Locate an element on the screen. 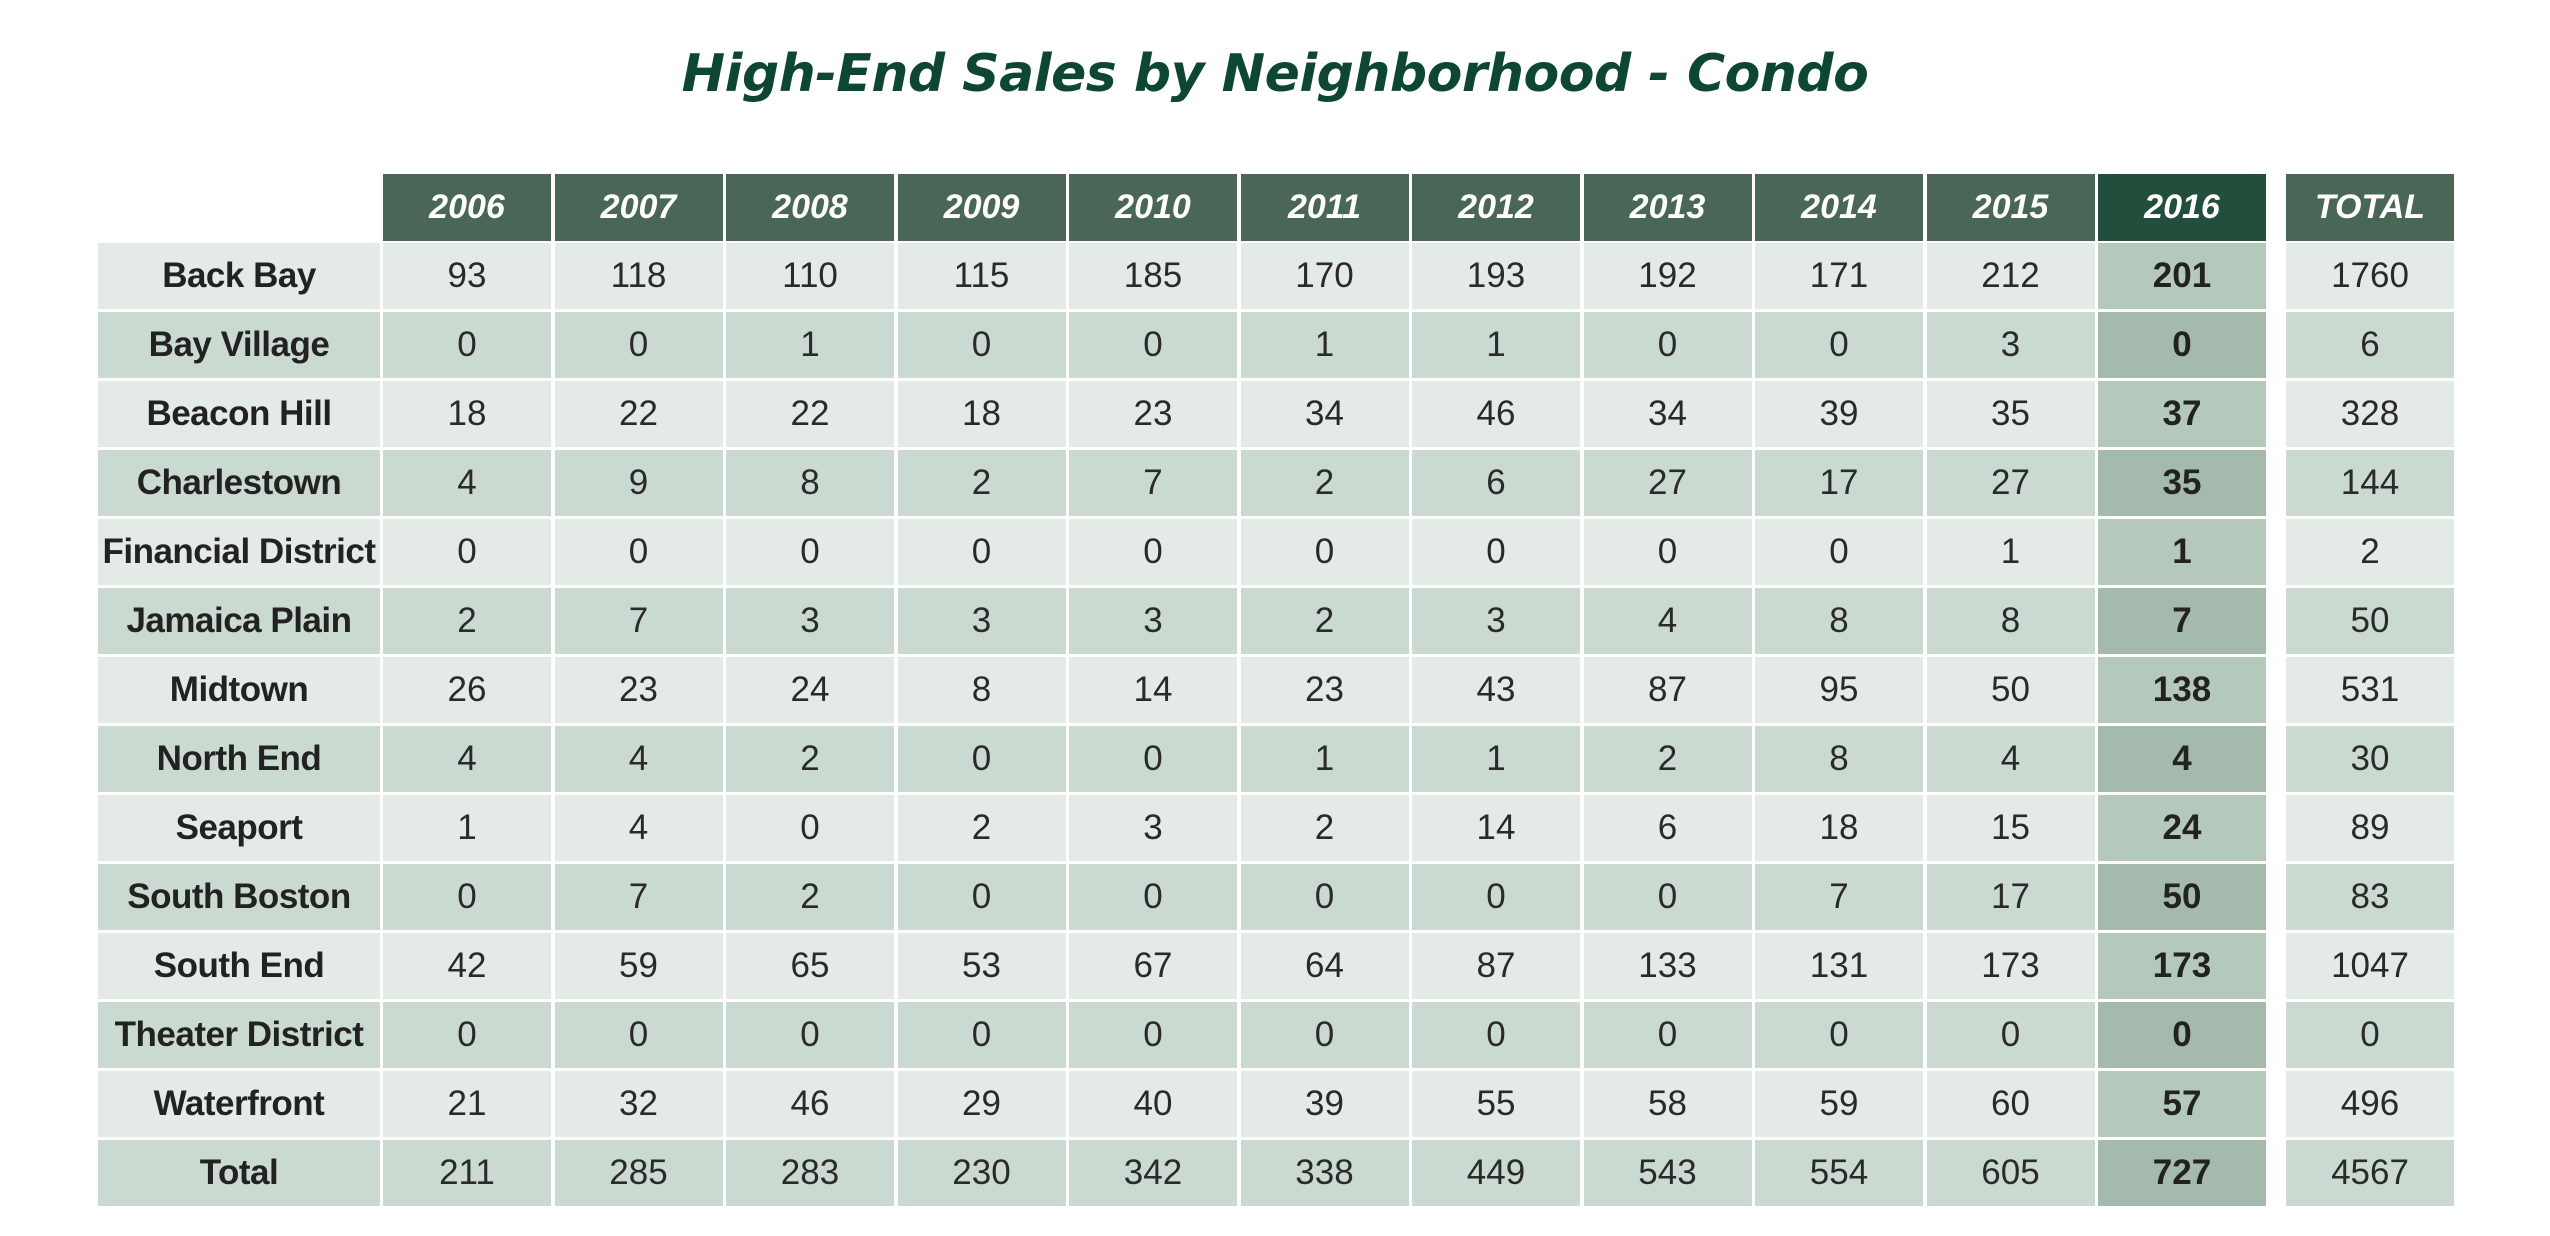 This screenshot has width=2550, height=1236. total-column-header: TOTAL is located at coordinates (2370, 207).